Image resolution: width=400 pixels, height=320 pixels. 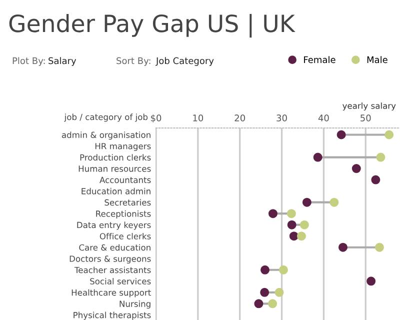 I want to click on text: Job Category, so click(x=185, y=61).